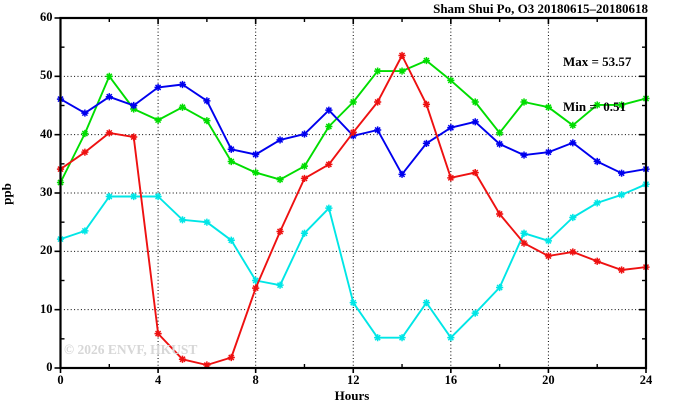 The width and height of the screenshot is (674, 409). I want to click on min-value-label: Min = 0.51, so click(595, 106).